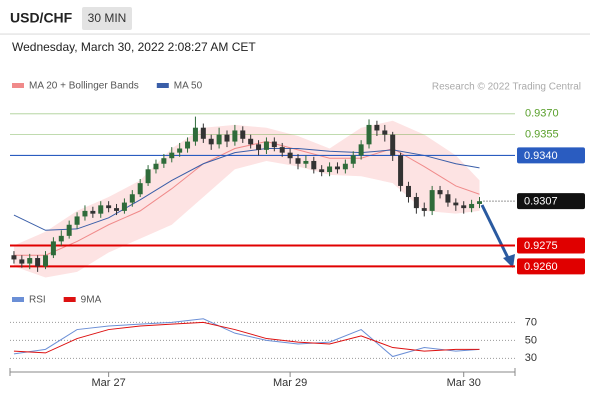 This screenshot has height=405, width=590. I want to click on level-label: 0.9307, so click(541, 202).